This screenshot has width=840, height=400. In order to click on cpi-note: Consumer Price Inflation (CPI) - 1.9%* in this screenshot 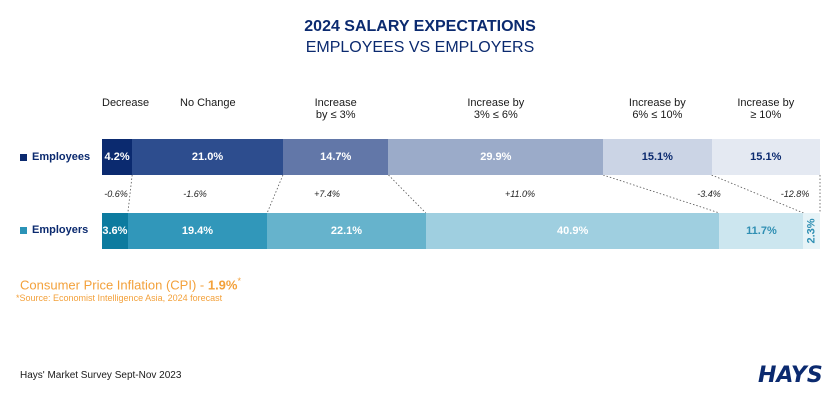, I will do `click(130, 284)`.